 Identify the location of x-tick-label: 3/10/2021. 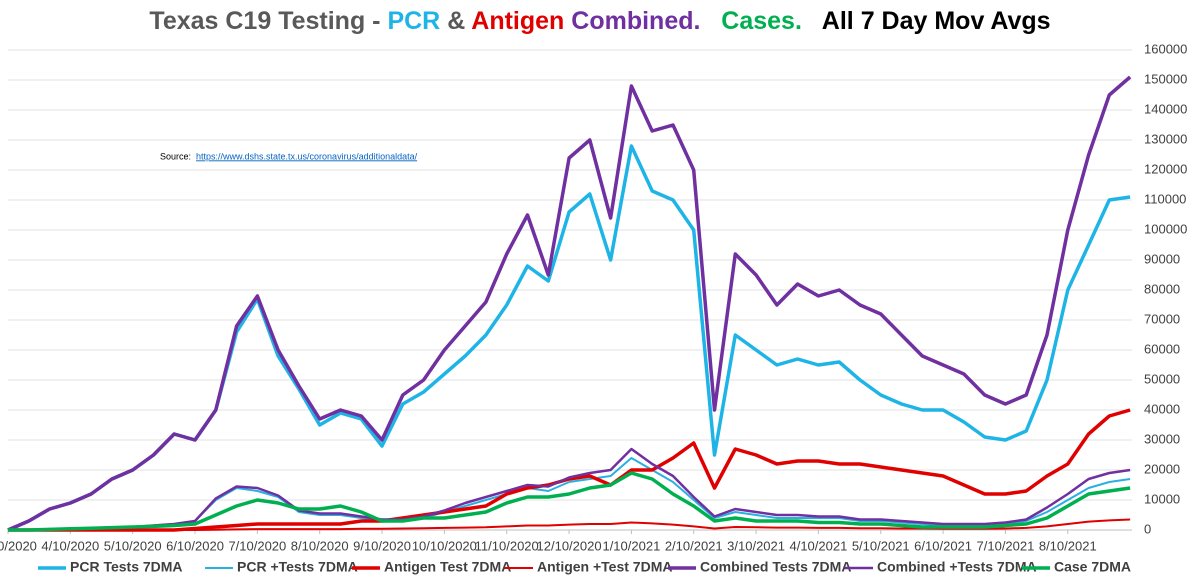
(756, 545).